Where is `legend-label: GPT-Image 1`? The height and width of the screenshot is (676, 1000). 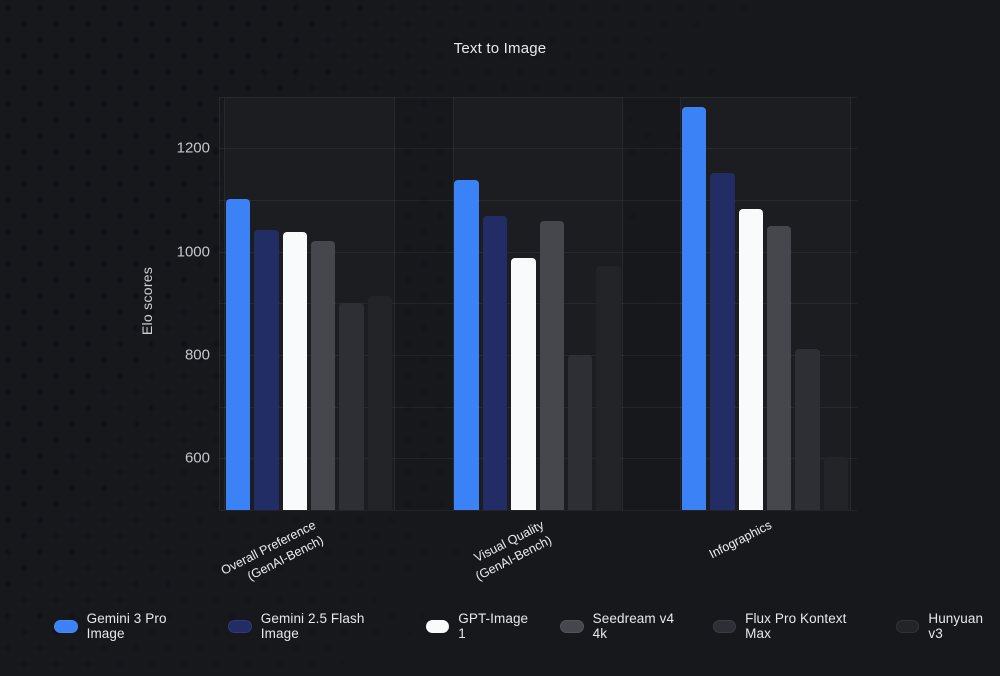
legend-label: GPT-Image 1 is located at coordinates (493, 626).